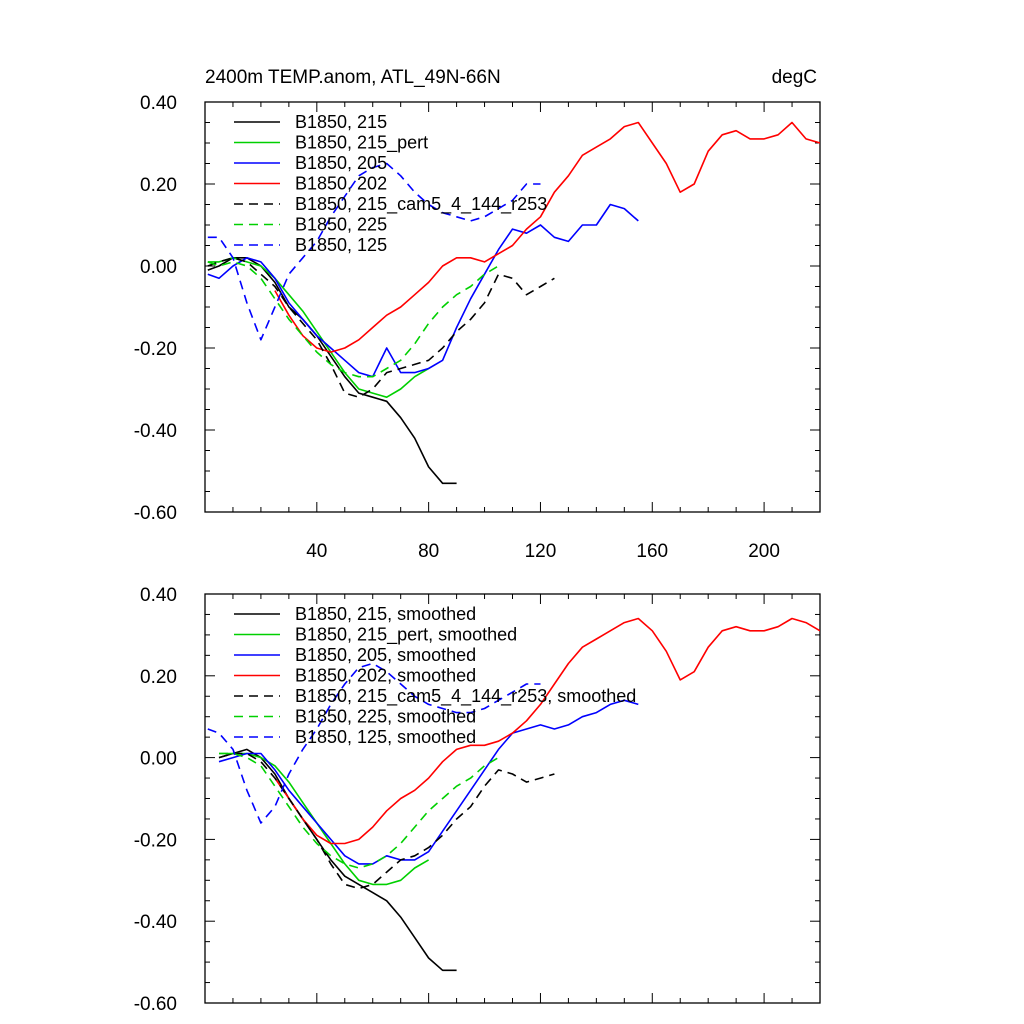 The width and height of the screenshot is (1024, 1024). I want to click on x-tick-label: 200, so click(764, 551).